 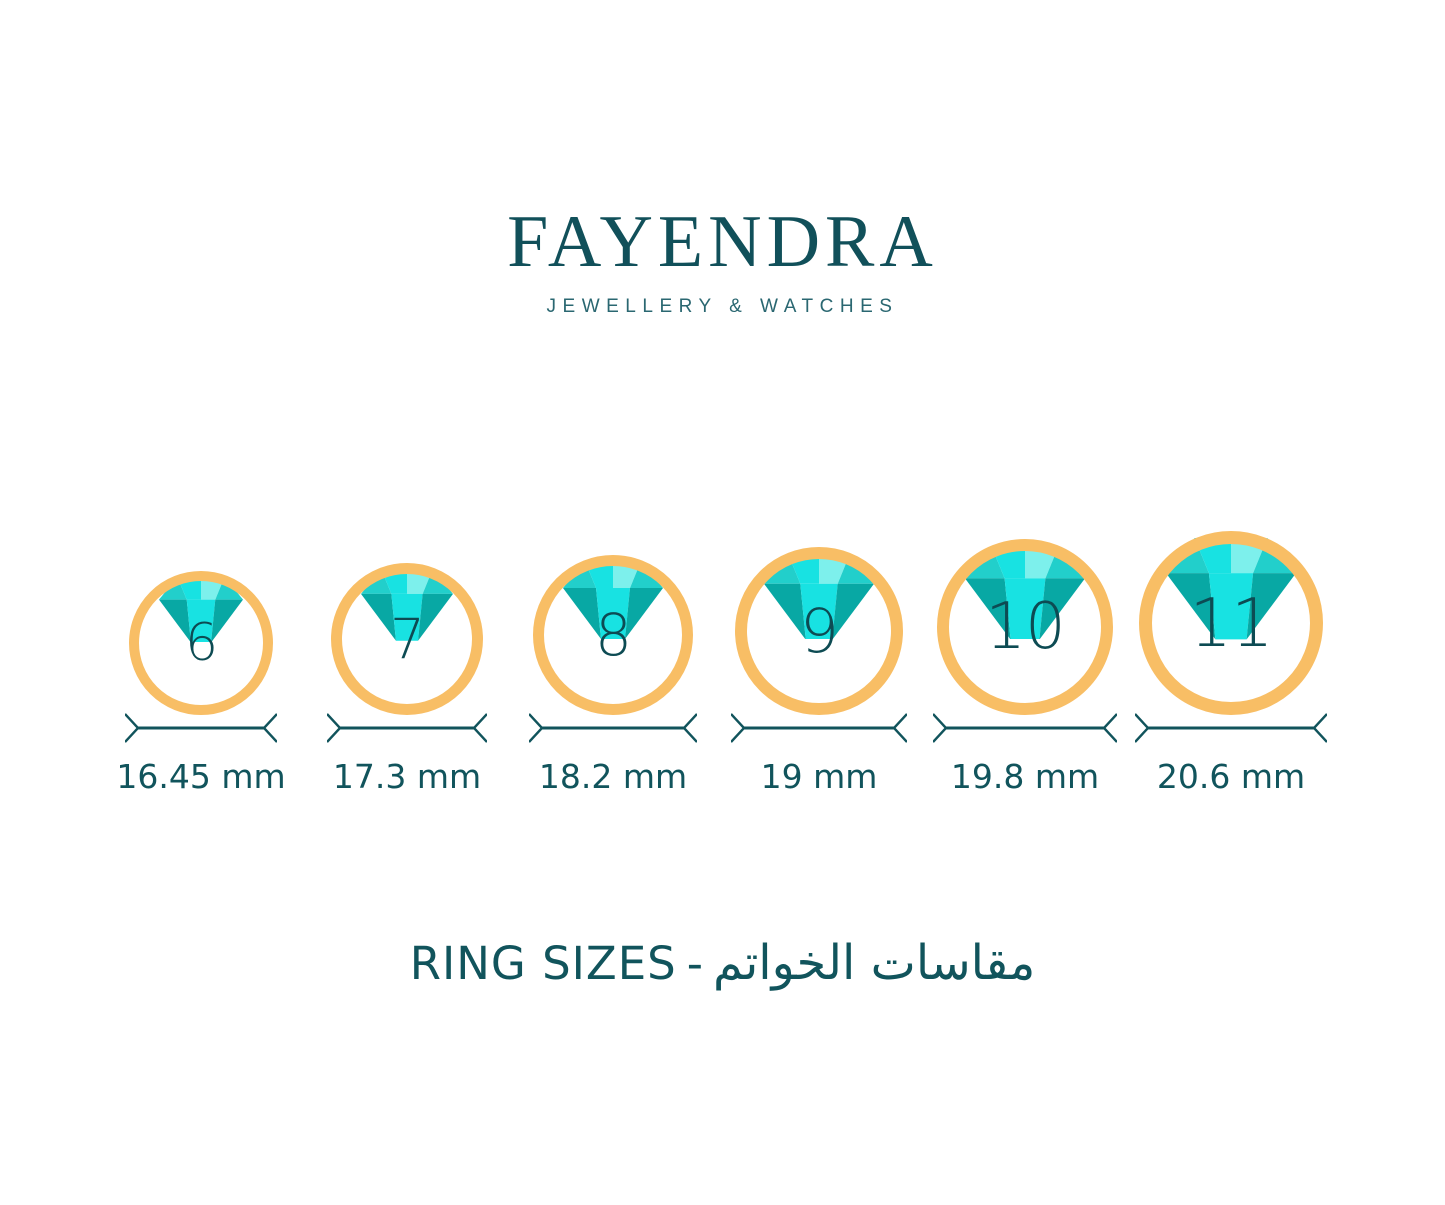 I want to click on ring-illustration: 10, so click(x=1025, y=583).